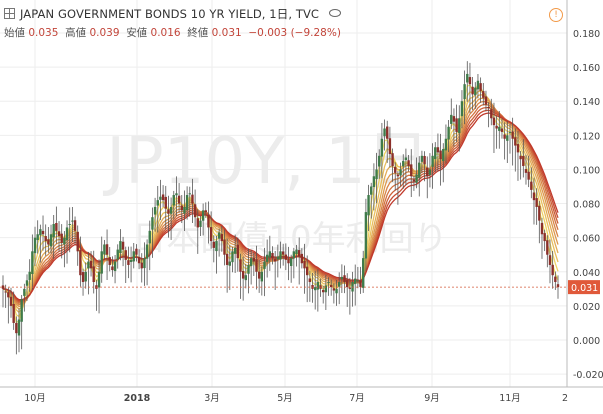  What do you see at coordinates (76, 33) in the screenshot?
I see `high-label: 高値` at bounding box center [76, 33].